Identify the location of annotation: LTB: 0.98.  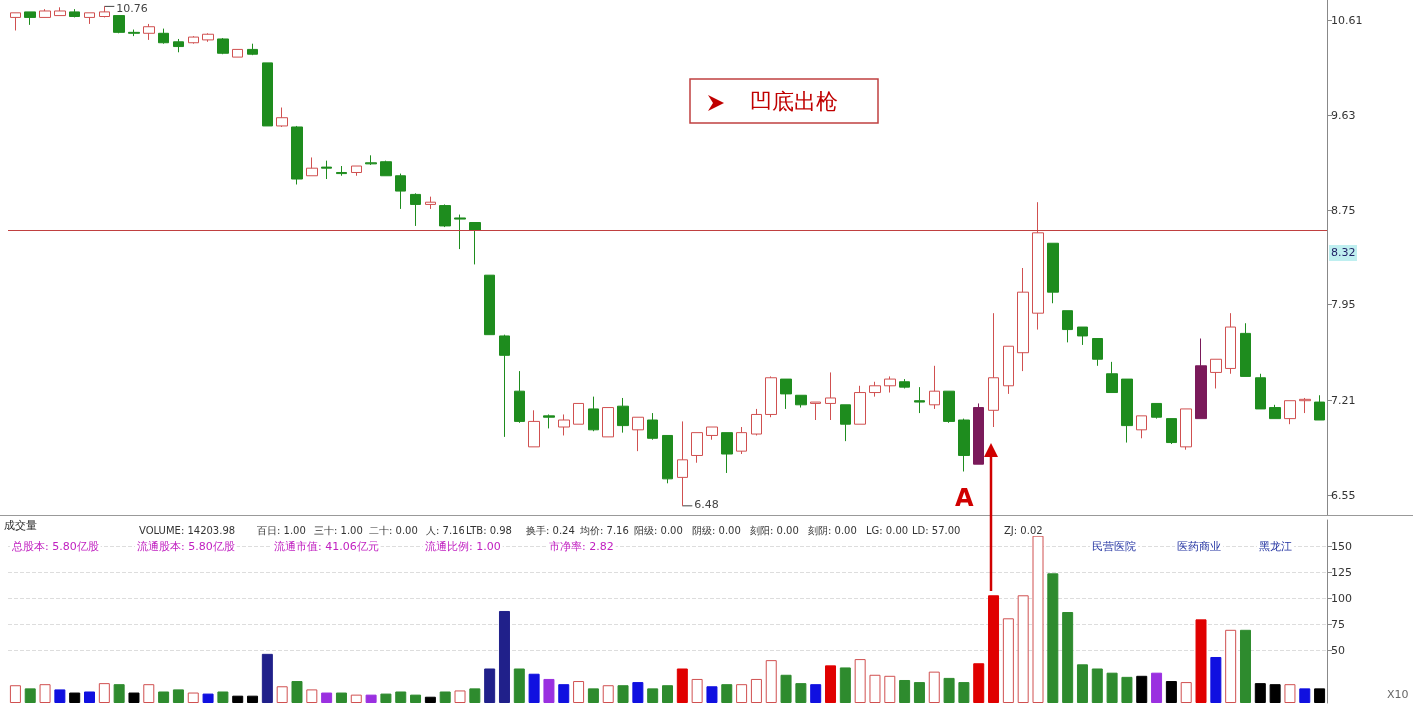
(489, 530).